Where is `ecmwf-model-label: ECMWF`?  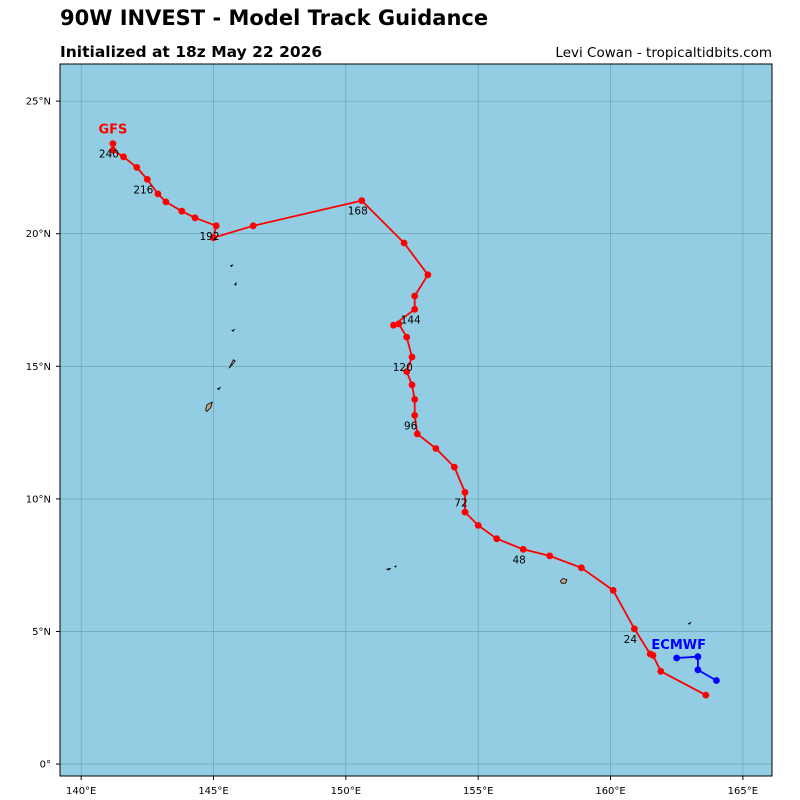
ecmwf-model-label: ECMWF is located at coordinates (678, 645).